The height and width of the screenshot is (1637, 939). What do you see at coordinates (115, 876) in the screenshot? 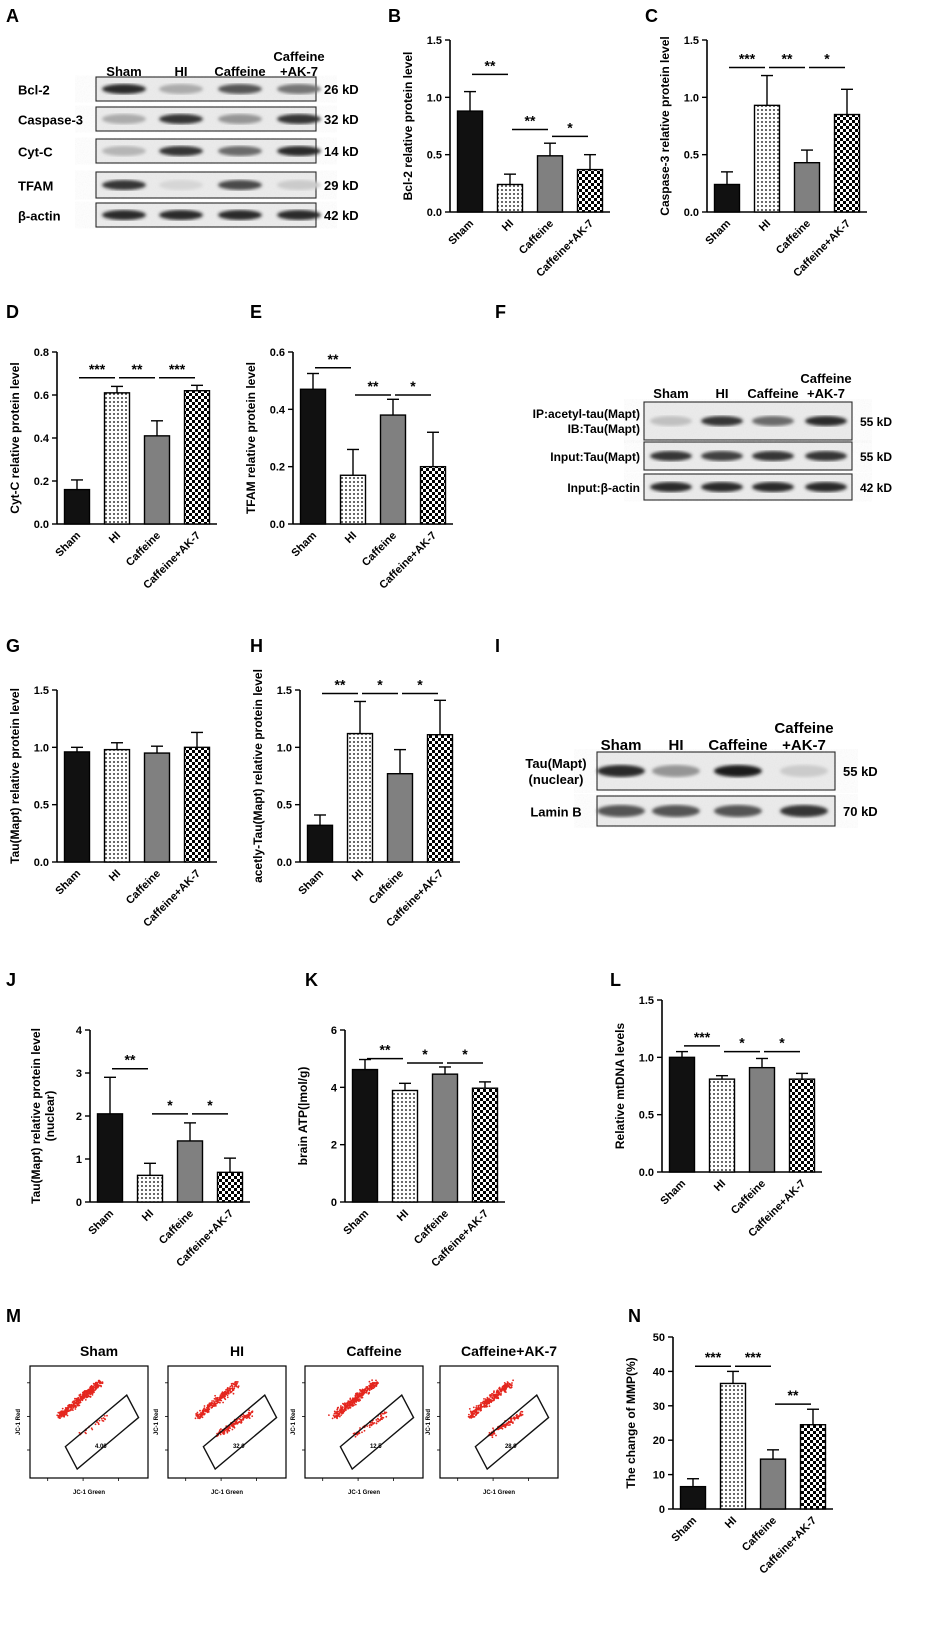
I see `x-tick-label: HI` at bounding box center [115, 876].